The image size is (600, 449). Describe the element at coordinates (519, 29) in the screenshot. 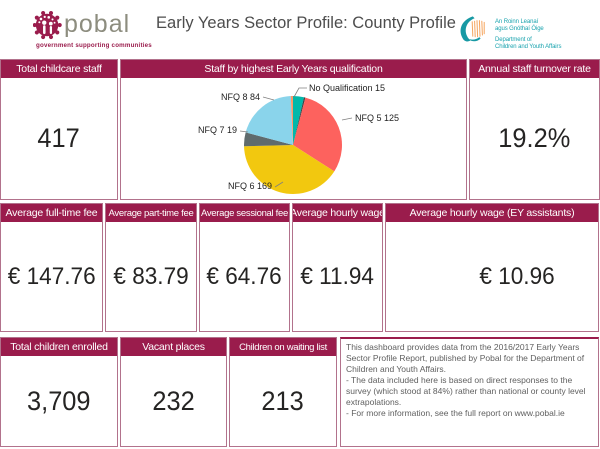

I see `dcya-irish-line2: agus Gnóthaí Óige` at that location.